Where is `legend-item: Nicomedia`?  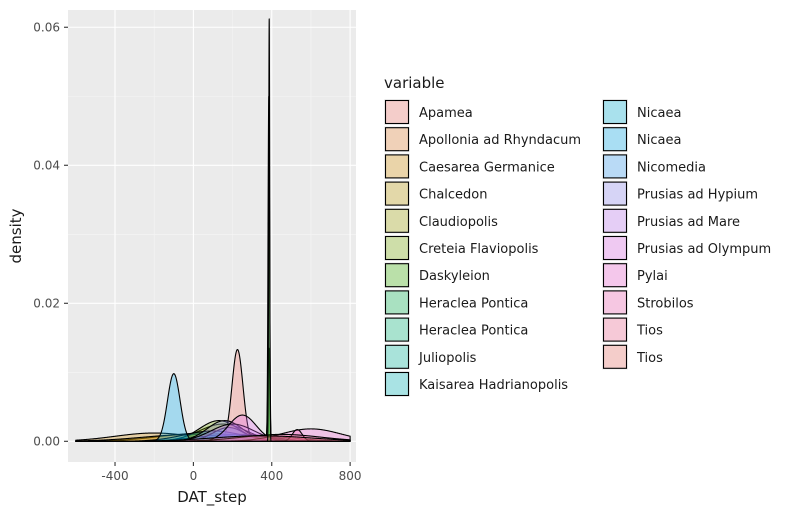 legend-item: Nicomedia is located at coordinates (654, 166).